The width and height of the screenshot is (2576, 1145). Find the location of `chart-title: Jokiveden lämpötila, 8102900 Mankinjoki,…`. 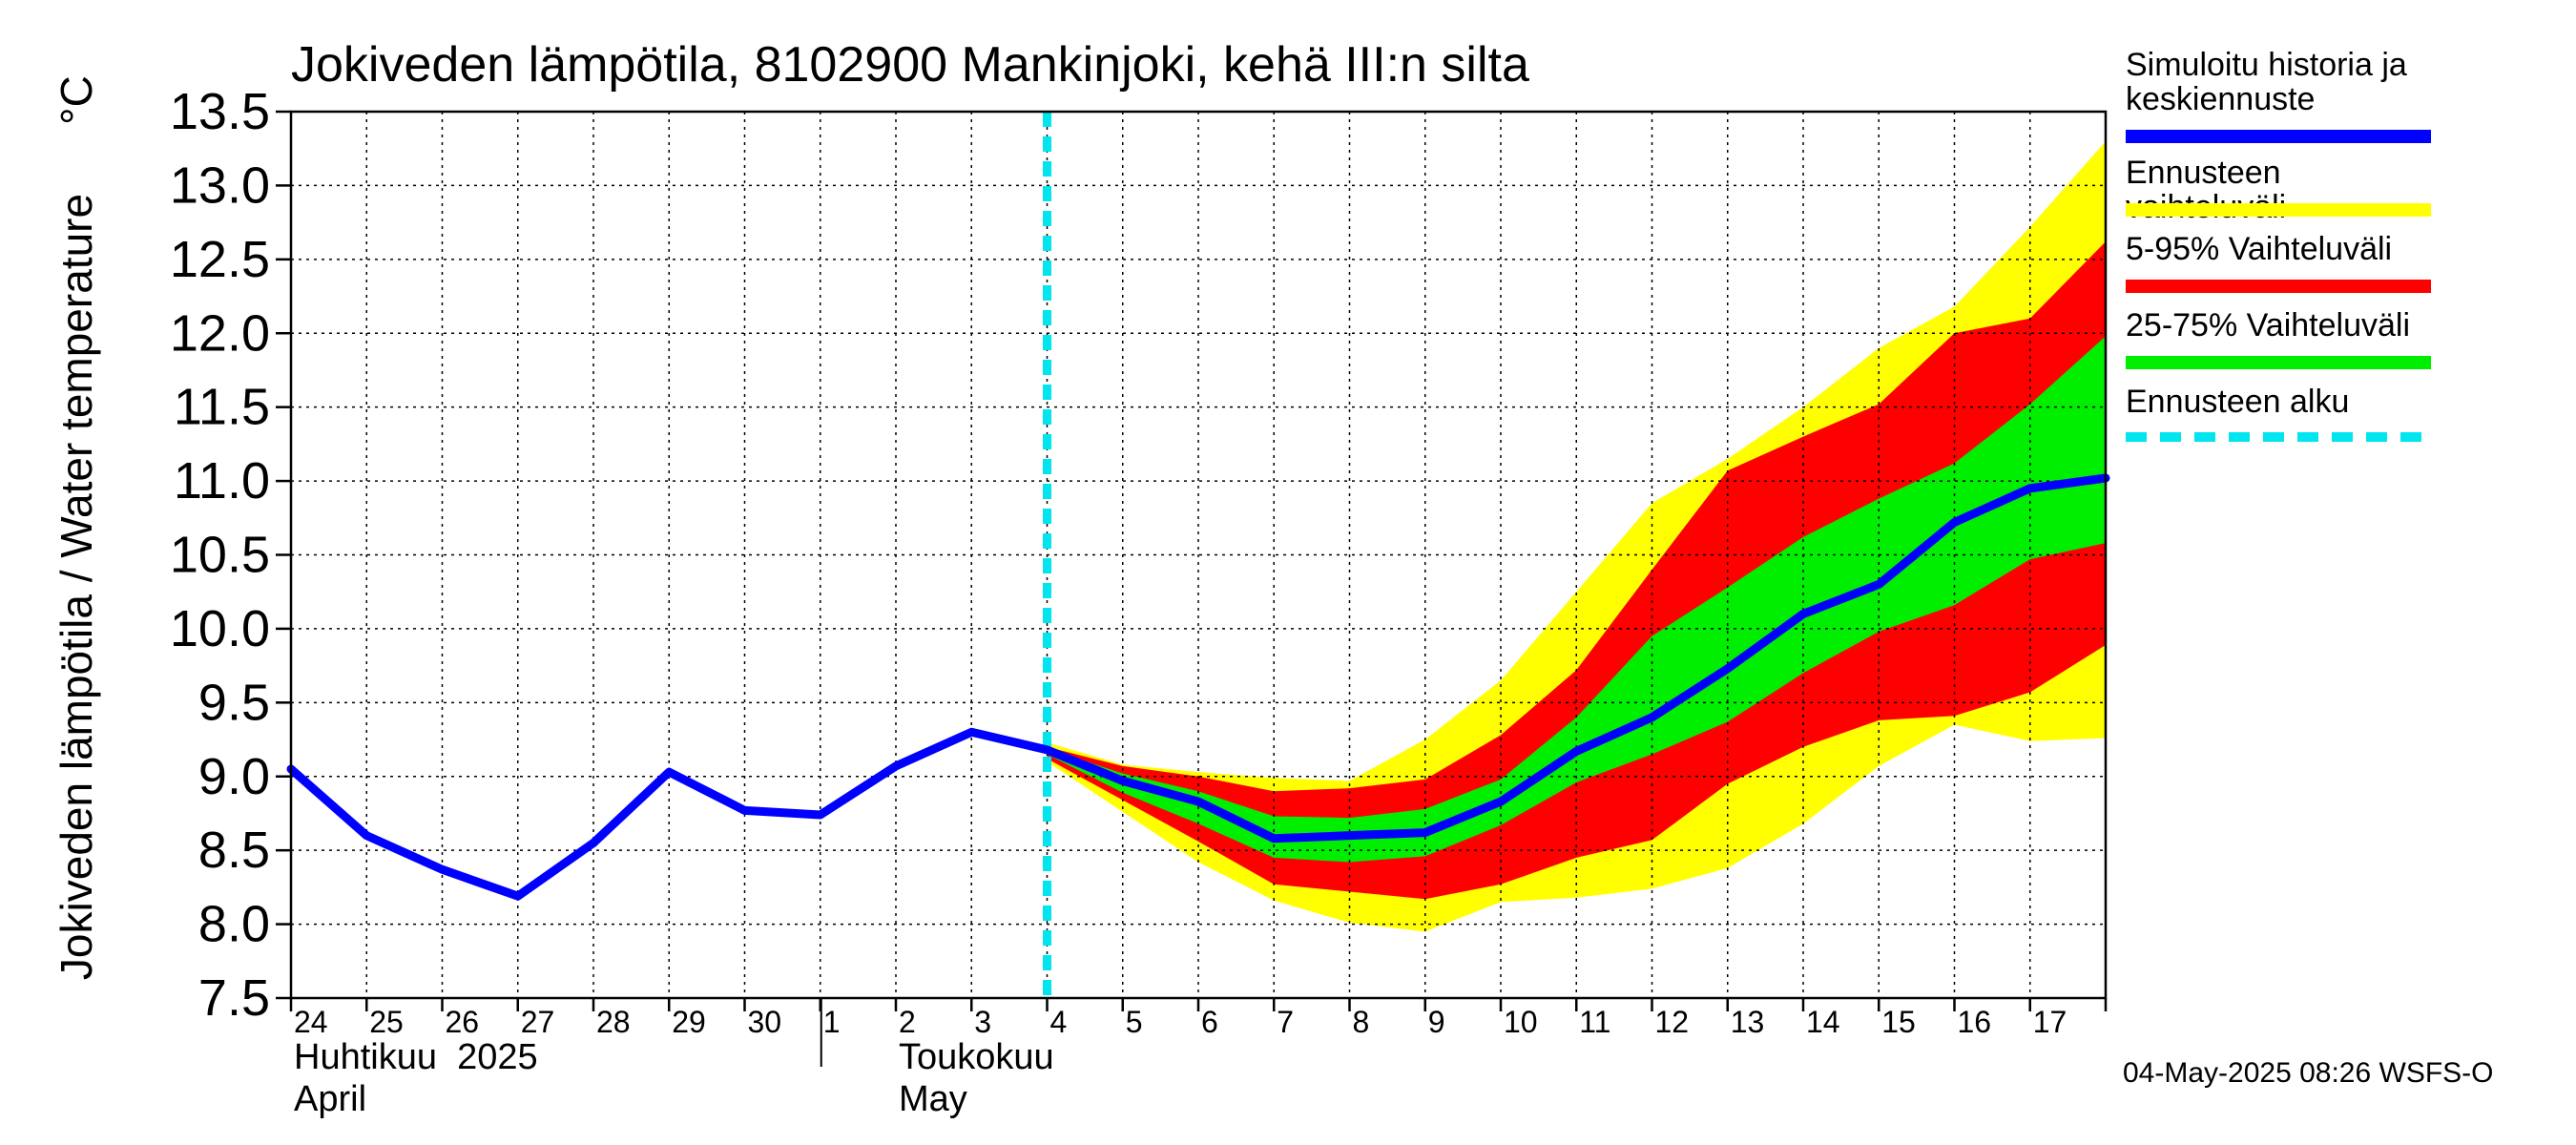

chart-title: Jokiveden lämpötila, 8102900 Mankinjoki,… is located at coordinates (910, 65).